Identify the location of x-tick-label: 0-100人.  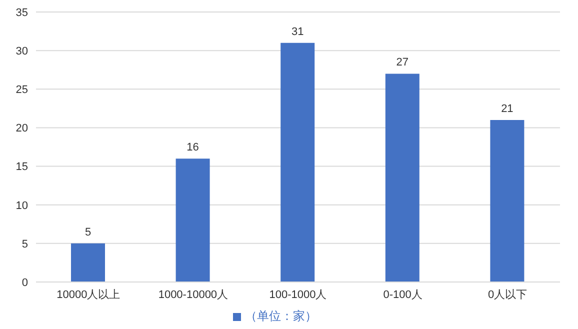
(402, 294).